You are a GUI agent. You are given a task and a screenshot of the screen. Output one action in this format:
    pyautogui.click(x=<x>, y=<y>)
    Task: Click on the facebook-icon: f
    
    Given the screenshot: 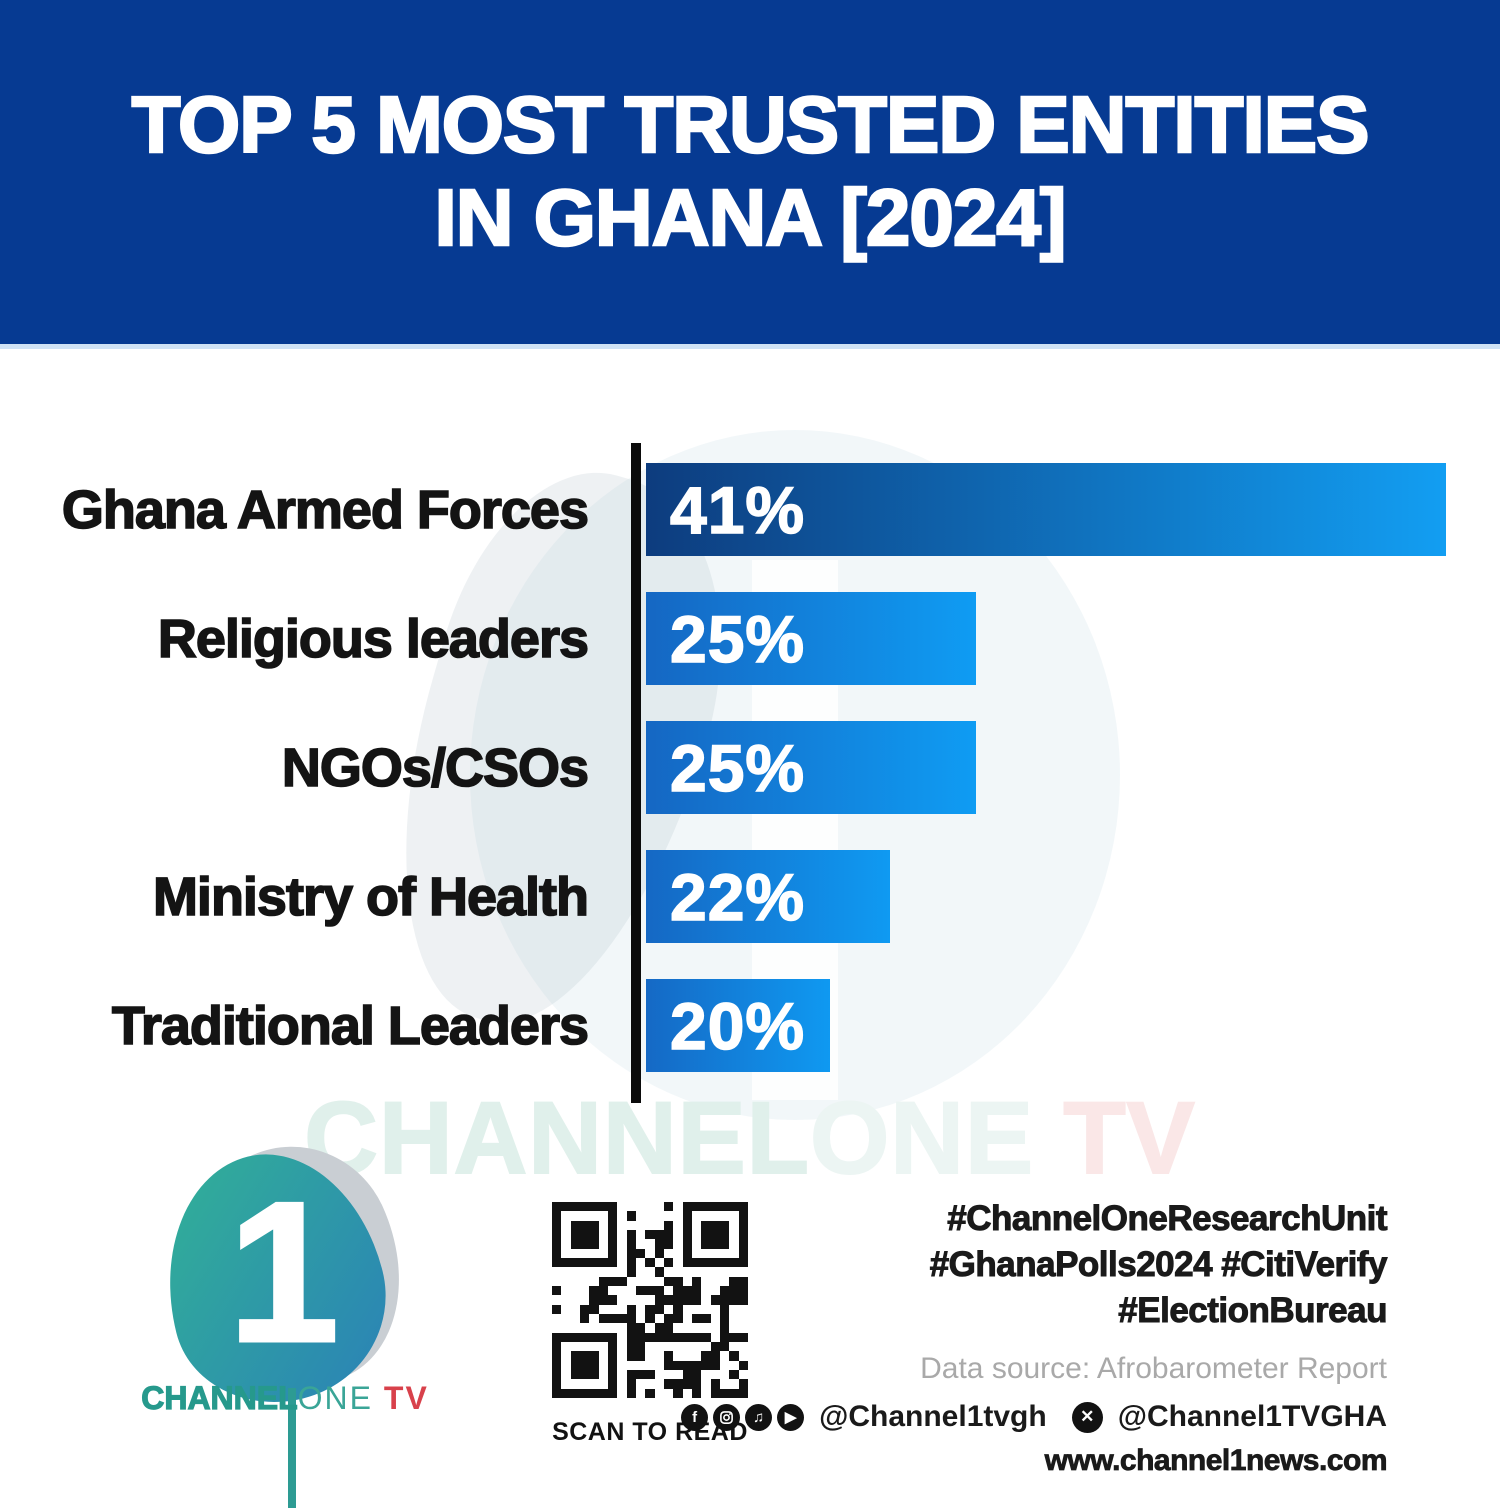 What is the action you would take?
    pyautogui.click(x=695, y=1417)
    